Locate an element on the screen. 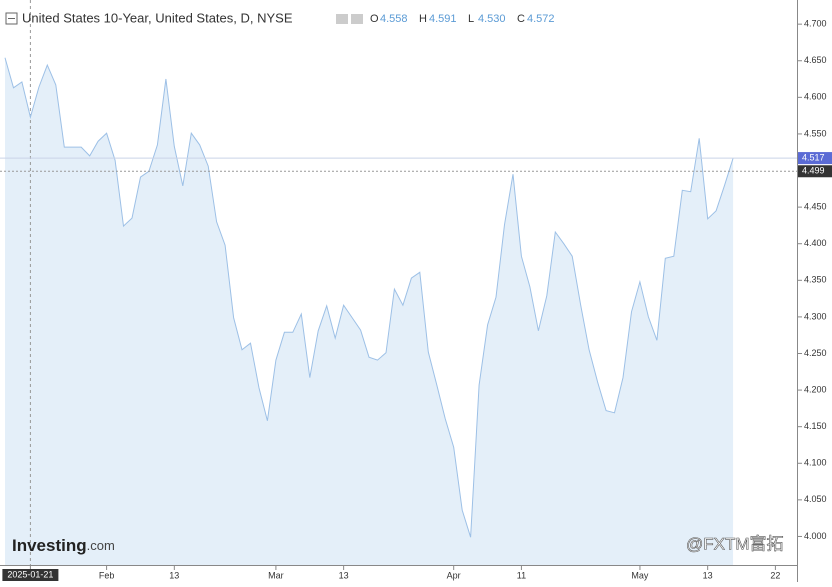  ohlc-label: H is located at coordinates (423, 19).